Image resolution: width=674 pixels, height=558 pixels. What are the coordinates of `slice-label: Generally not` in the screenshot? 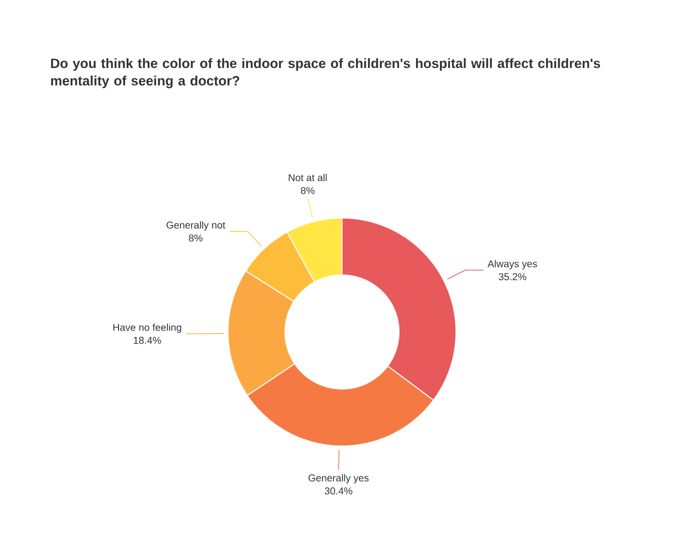 It's located at (196, 226).